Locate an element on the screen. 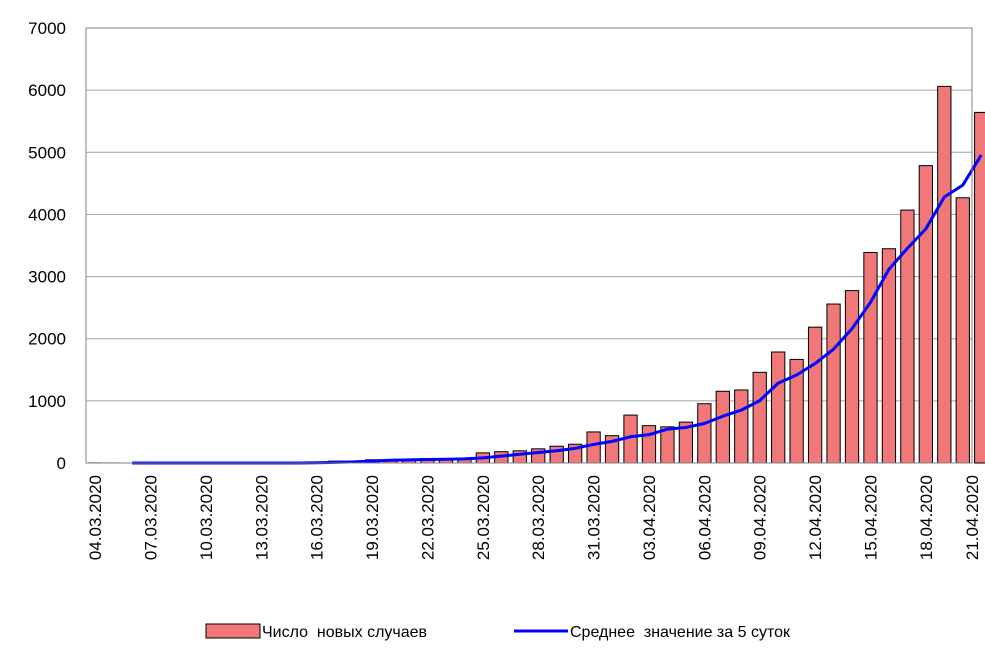 This screenshot has height=651, width=985. y-tick-label: 6000 is located at coordinates (47, 90).